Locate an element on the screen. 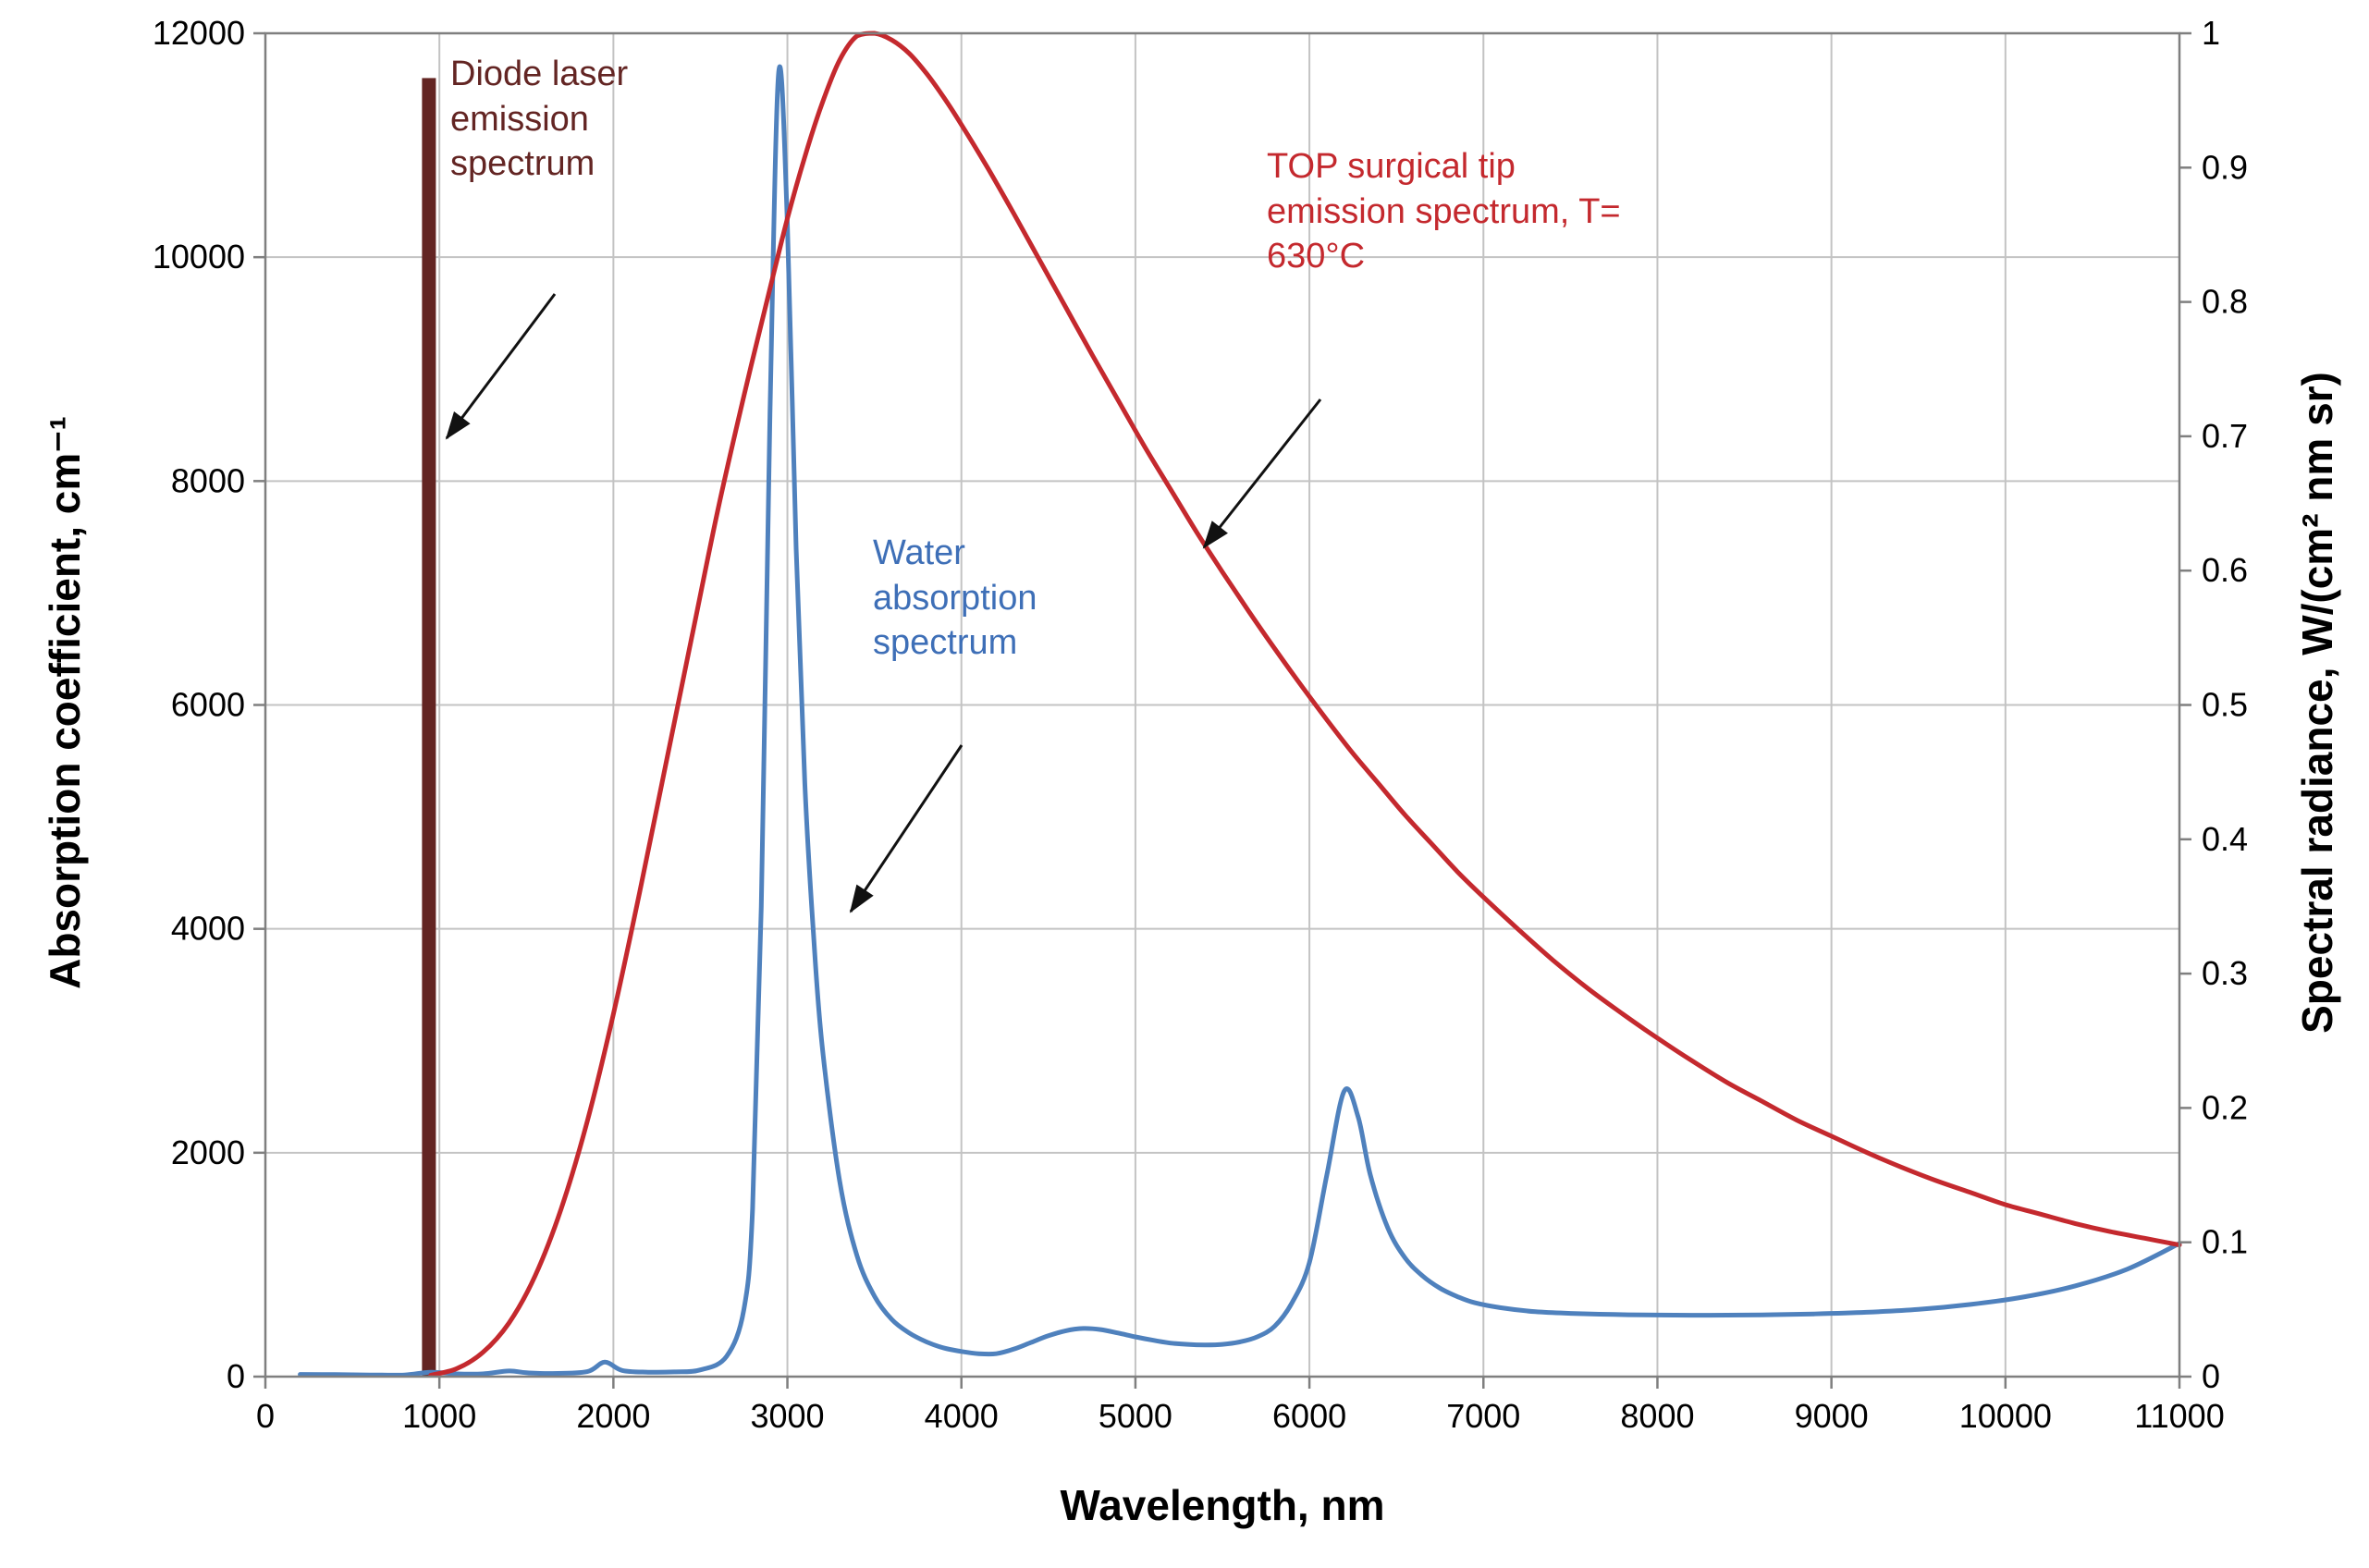  x-tick-label: 1000 is located at coordinates (439, 1416).